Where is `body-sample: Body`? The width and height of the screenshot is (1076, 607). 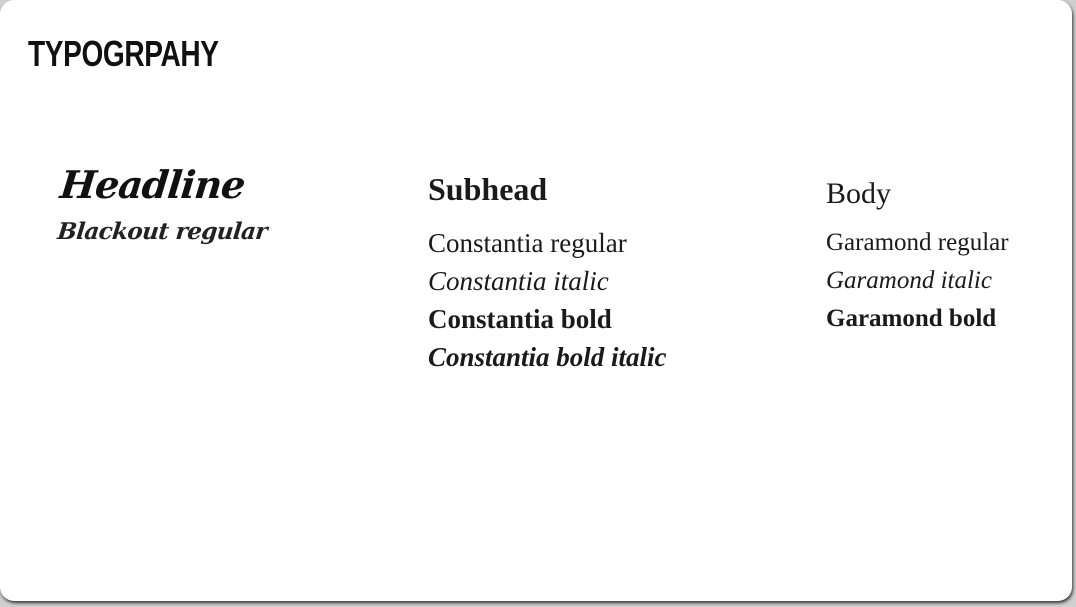 body-sample: Body is located at coordinates (859, 193).